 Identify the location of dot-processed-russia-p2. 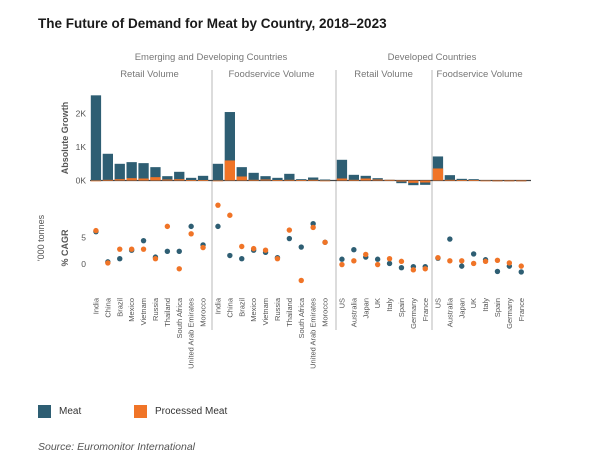
(277, 259).